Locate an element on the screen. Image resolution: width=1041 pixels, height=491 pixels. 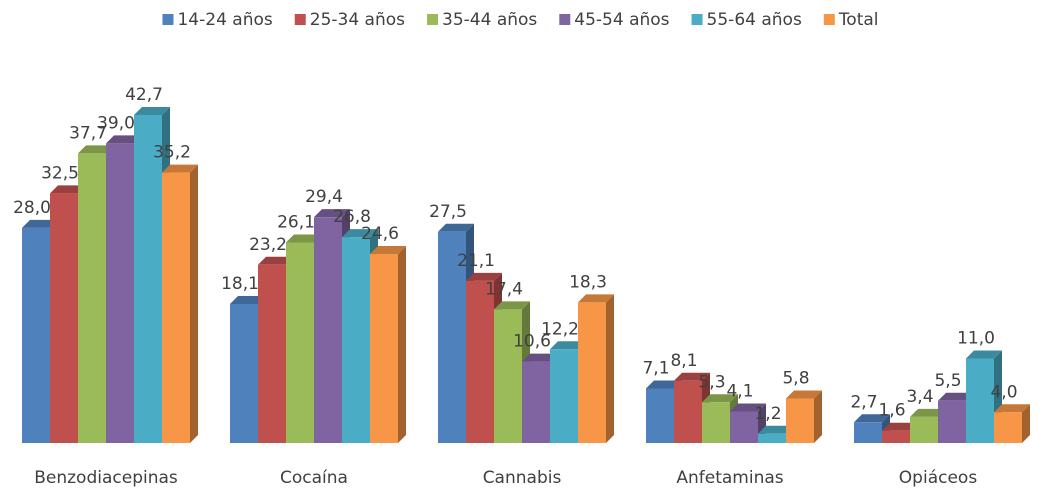
legend-label: 45-54 años is located at coordinates (621, 20).